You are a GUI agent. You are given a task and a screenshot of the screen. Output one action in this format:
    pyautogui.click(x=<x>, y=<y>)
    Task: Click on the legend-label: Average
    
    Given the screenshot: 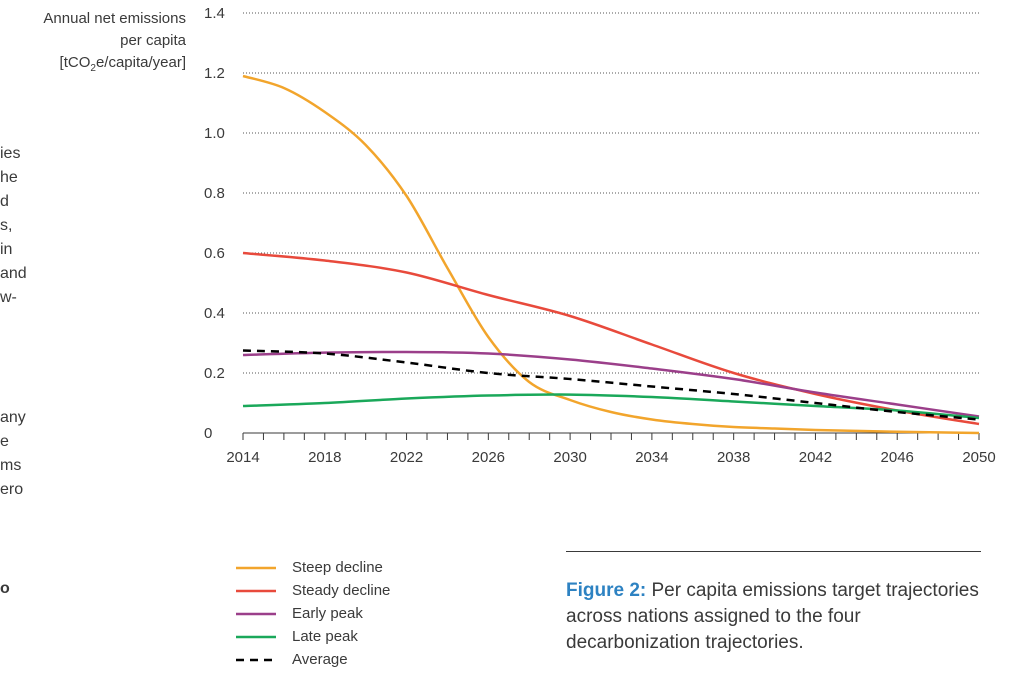 What is the action you would take?
    pyautogui.click(x=320, y=659)
    